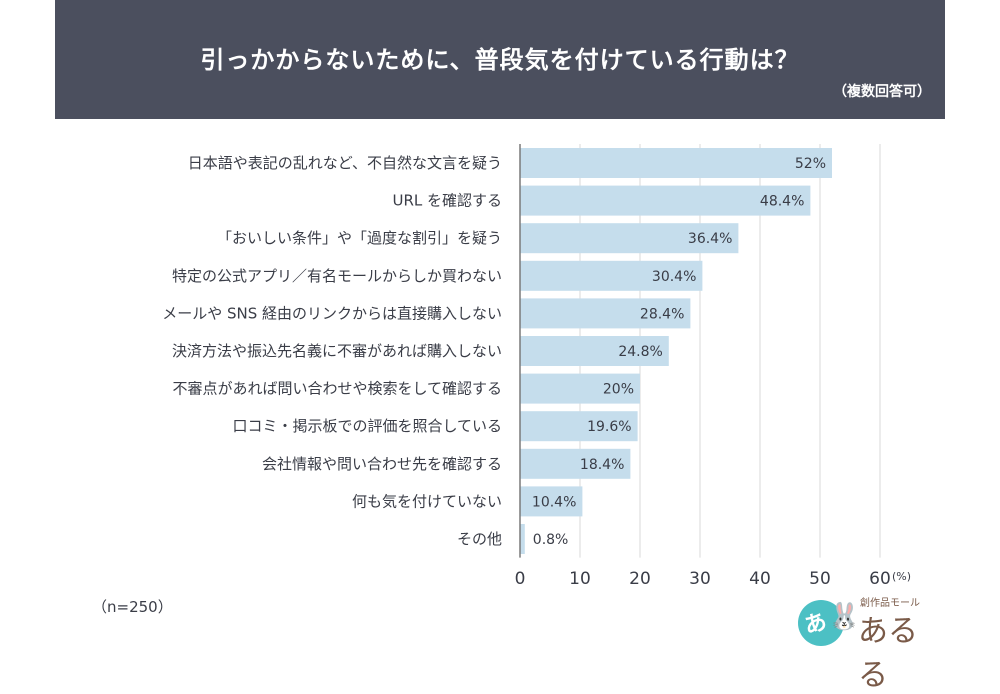  Describe the element at coordinates (760, 579) in the screenshot. I see `x-tick-label: 40` at that location.